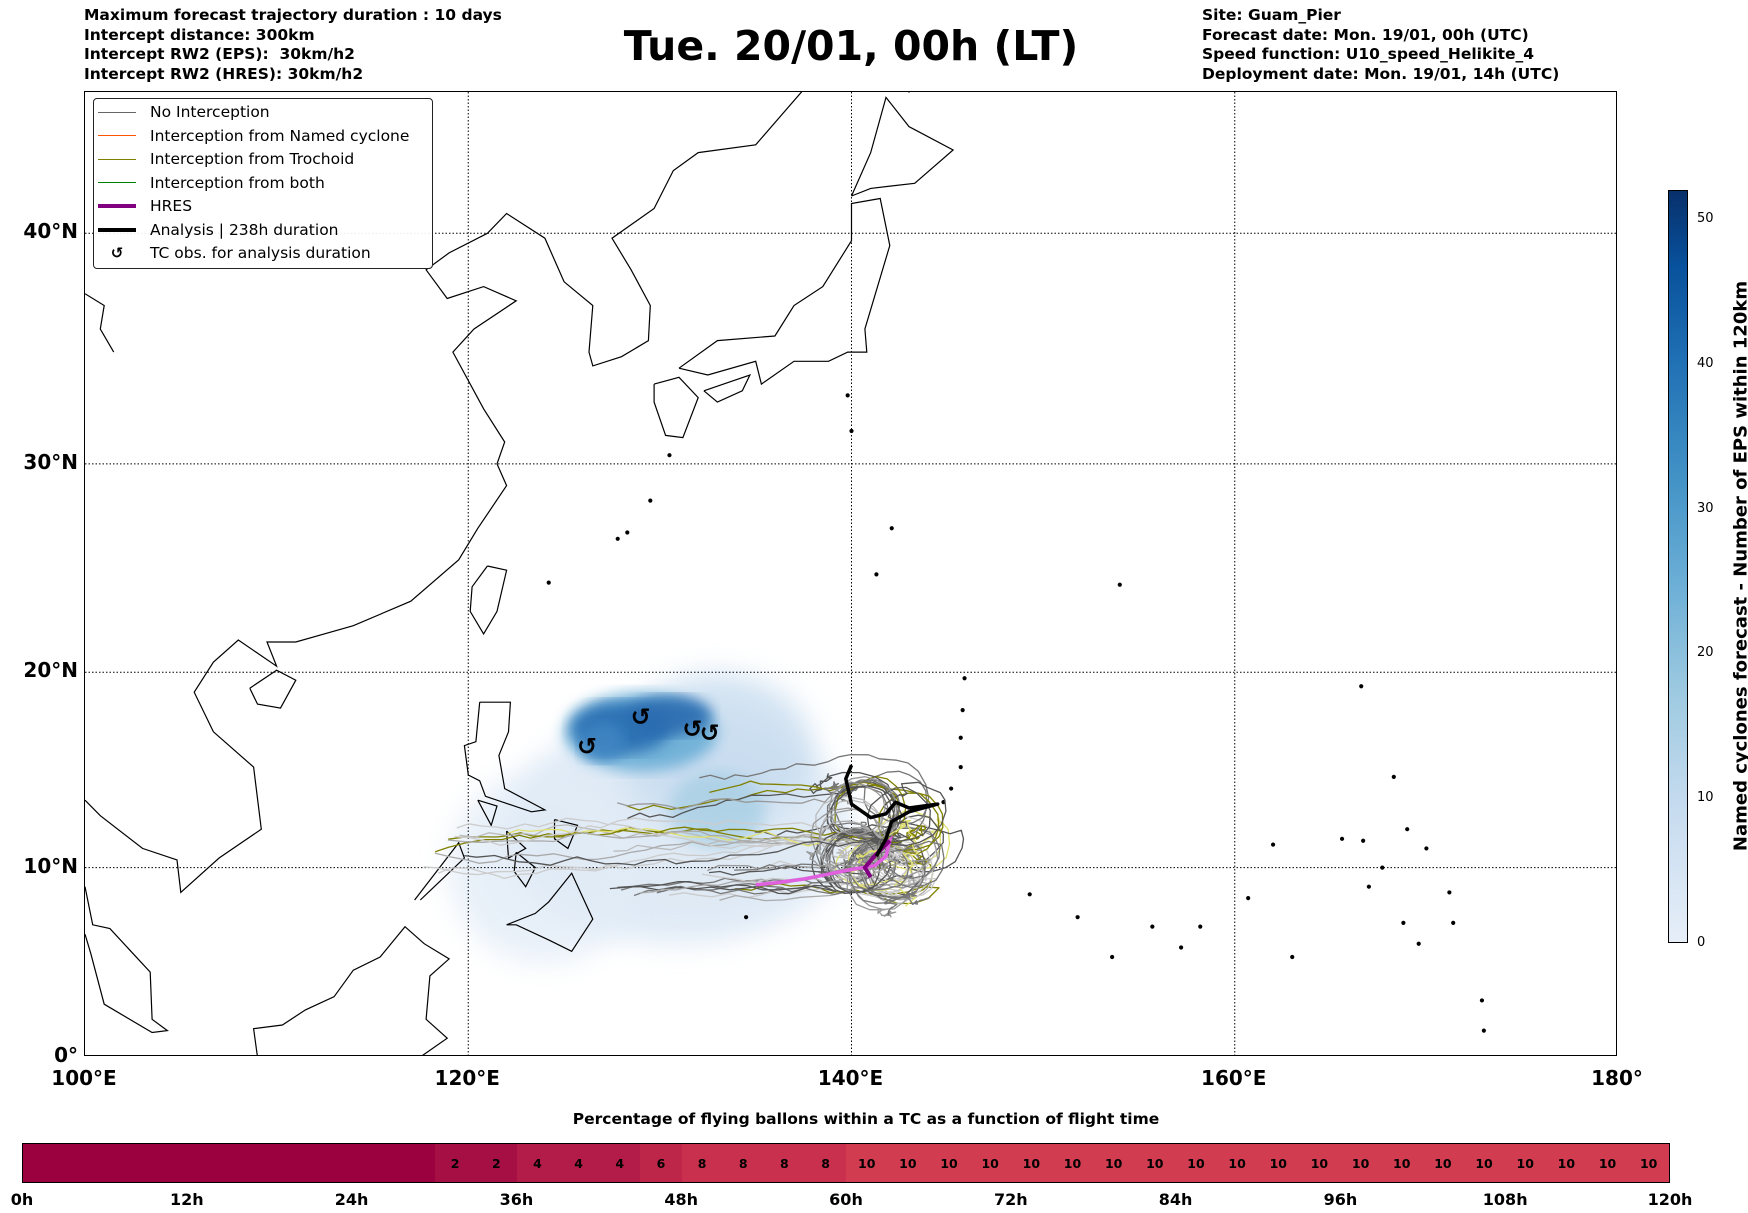 The image size is (1748, 1213). What do you see at coordinates (186, 1199) in the screenshot?
I see `timeline-tick: 12h` at bounding box center [186, 1199].